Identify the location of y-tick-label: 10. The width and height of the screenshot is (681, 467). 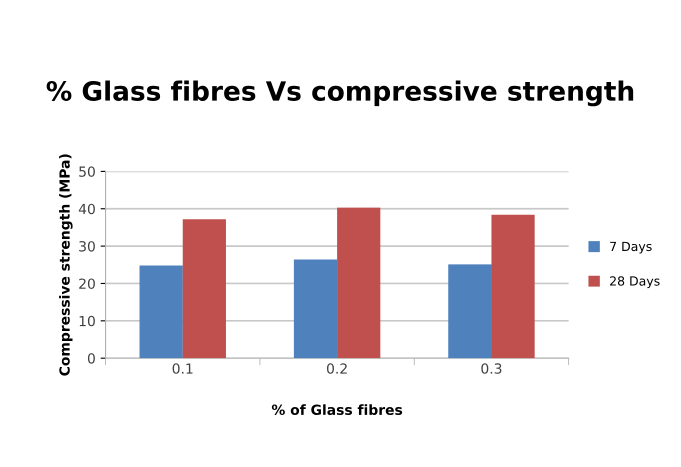
(87, 321).